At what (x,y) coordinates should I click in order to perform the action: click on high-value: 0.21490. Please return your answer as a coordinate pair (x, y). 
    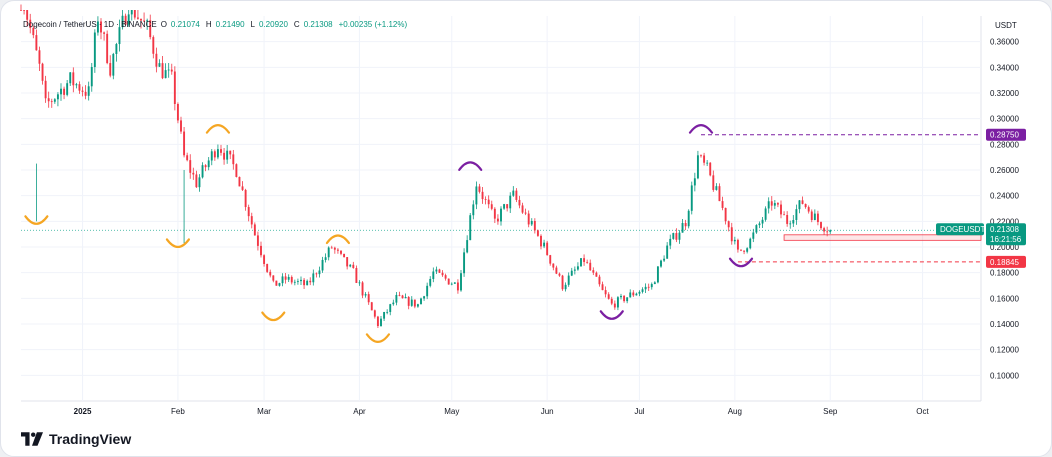
    Looking at the image, I should click on (230, 24).